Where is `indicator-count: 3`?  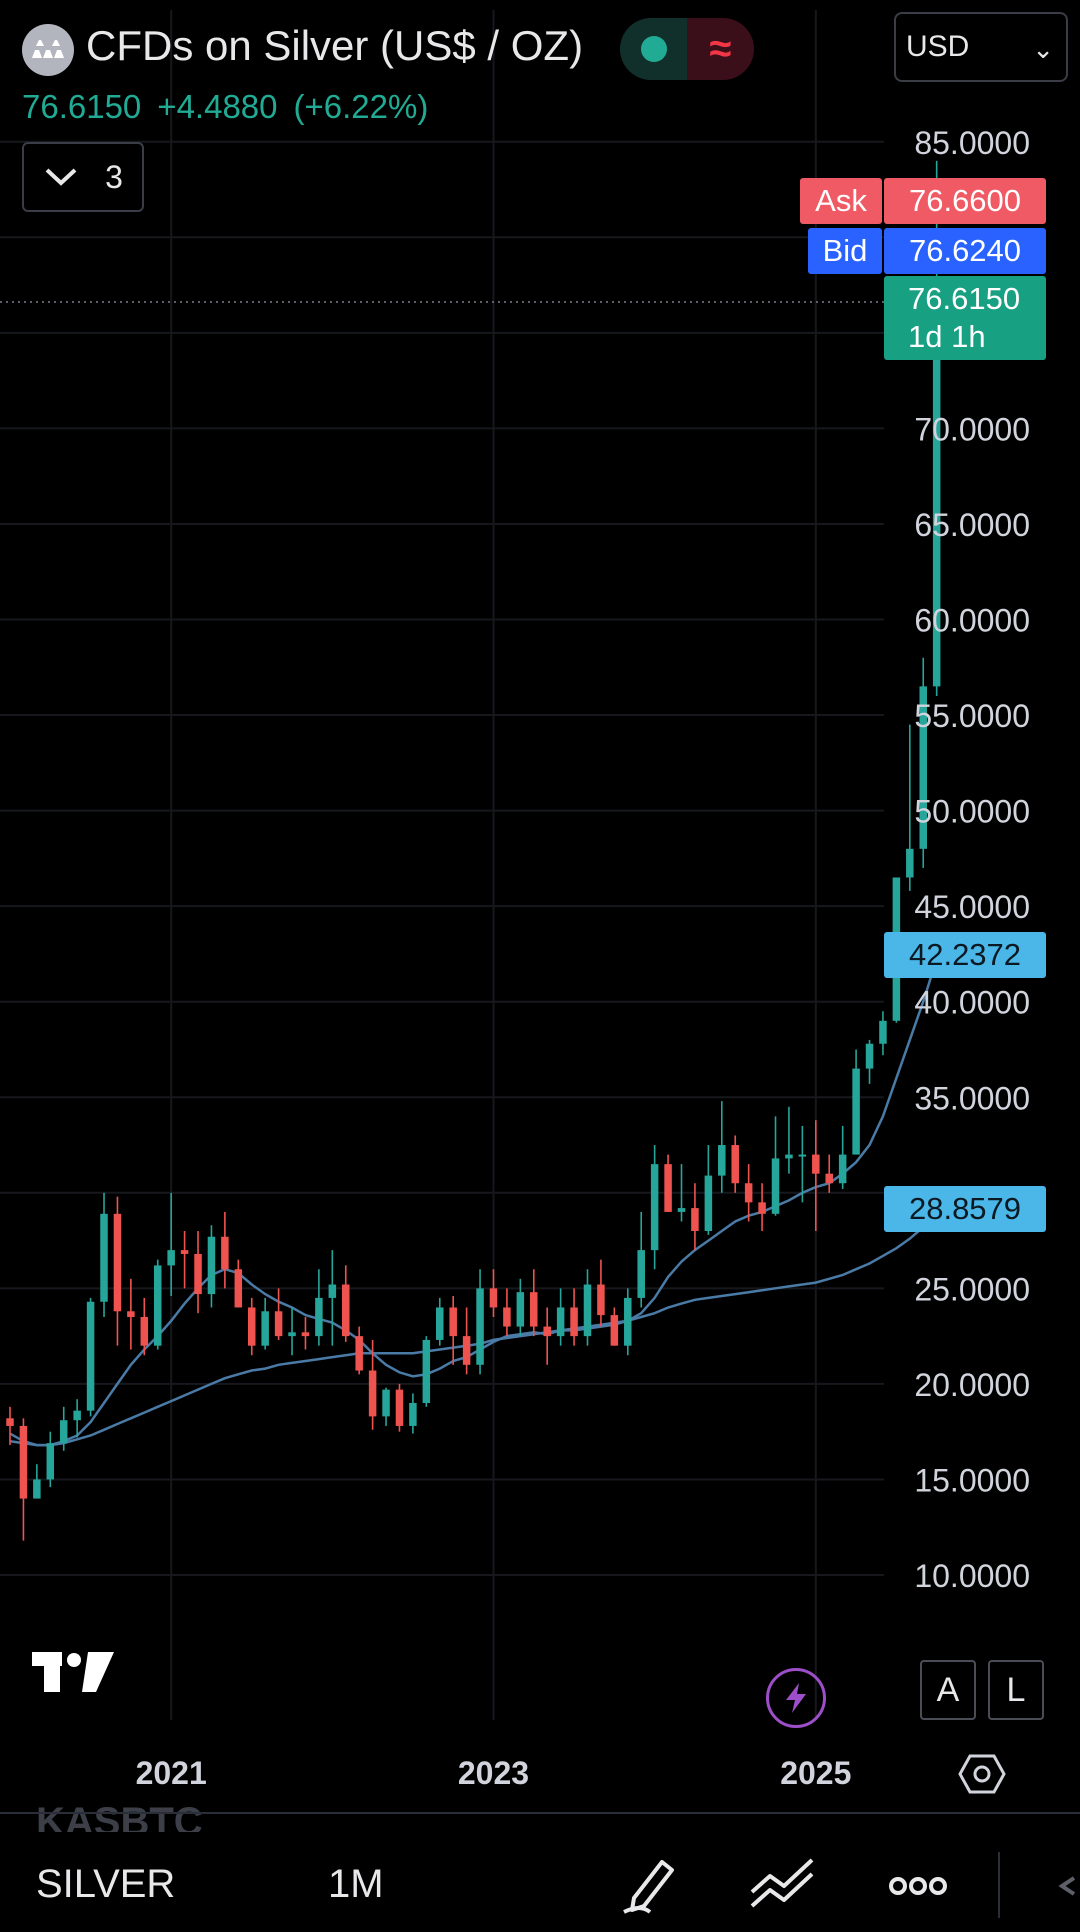
indicator-count: 3 is located at coordinates (114, 176).